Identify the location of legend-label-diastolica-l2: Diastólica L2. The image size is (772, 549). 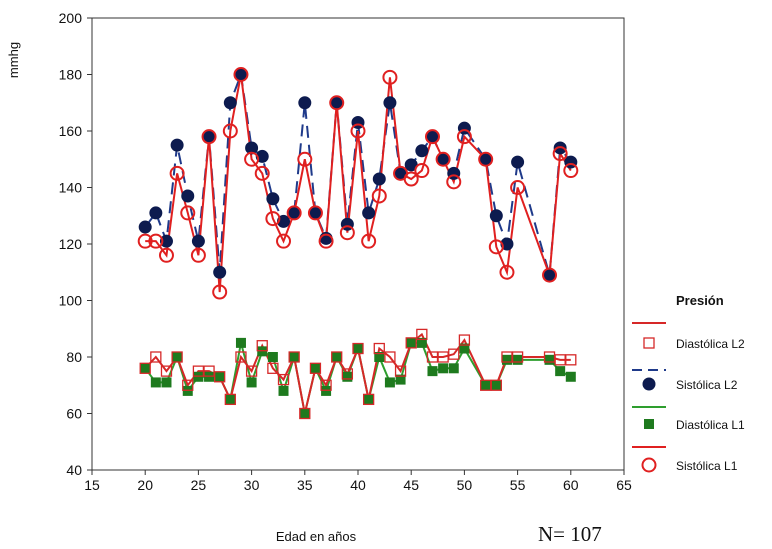
(710, 344).